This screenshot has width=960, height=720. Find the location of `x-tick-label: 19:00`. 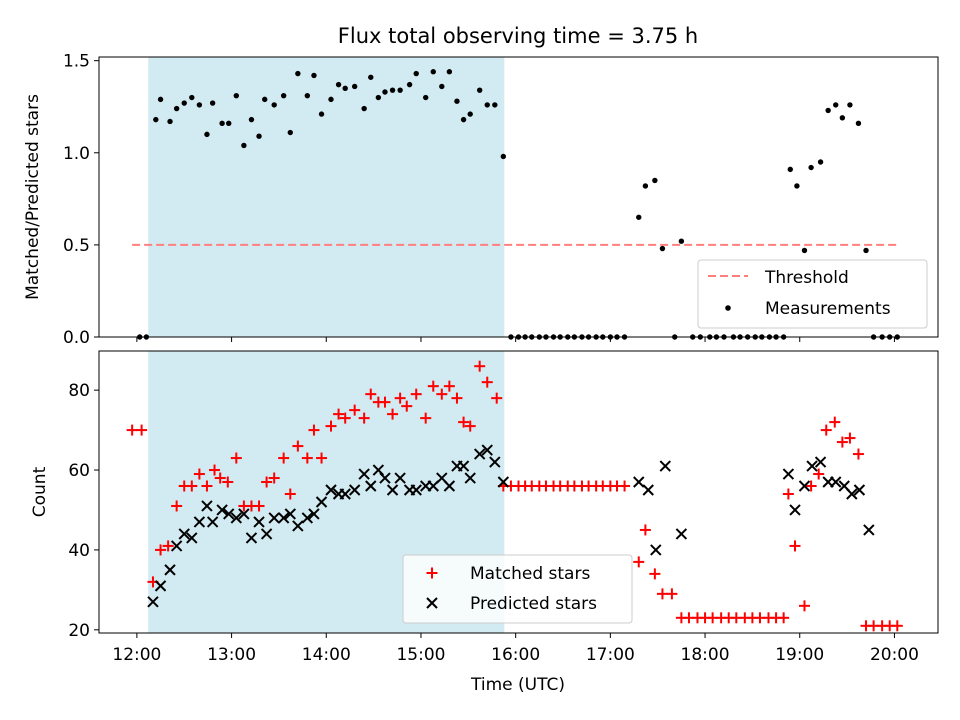

x-tick-label: 19:00 is located at coordinates (799, 655).